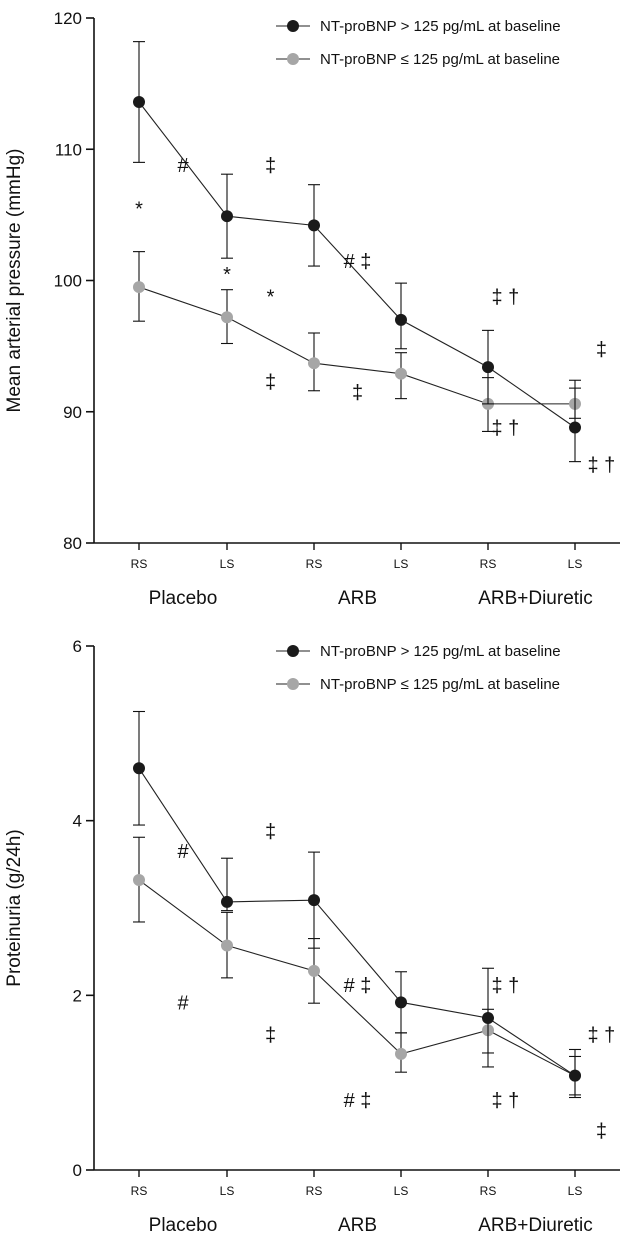 The image size is (623, 1233). I want to click on y-tick-label: 0, so click(77, 1170).